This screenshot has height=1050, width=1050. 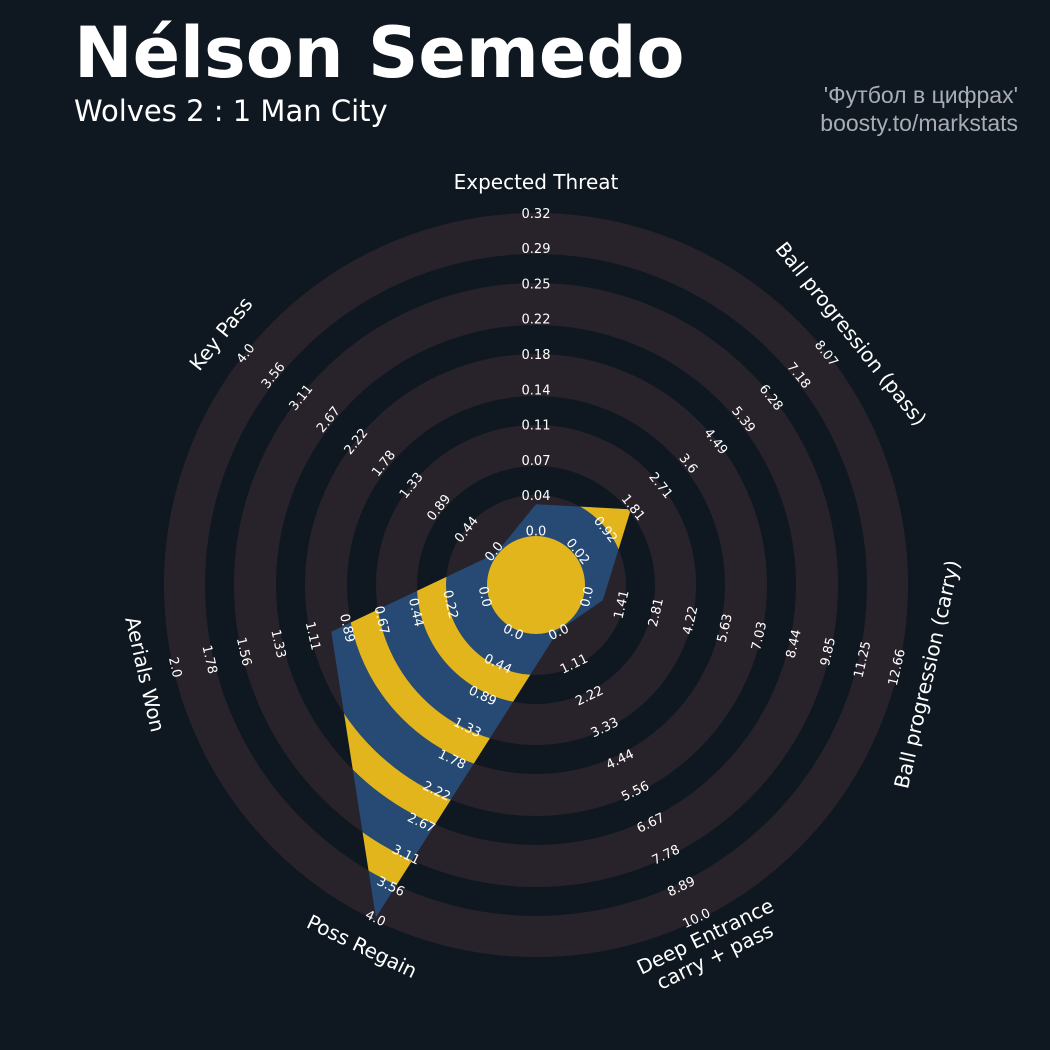 What do you see at coordinates (536, 426) in the screenshot?
I see `tick-label: 0.11` at bounding box center [536, 426].